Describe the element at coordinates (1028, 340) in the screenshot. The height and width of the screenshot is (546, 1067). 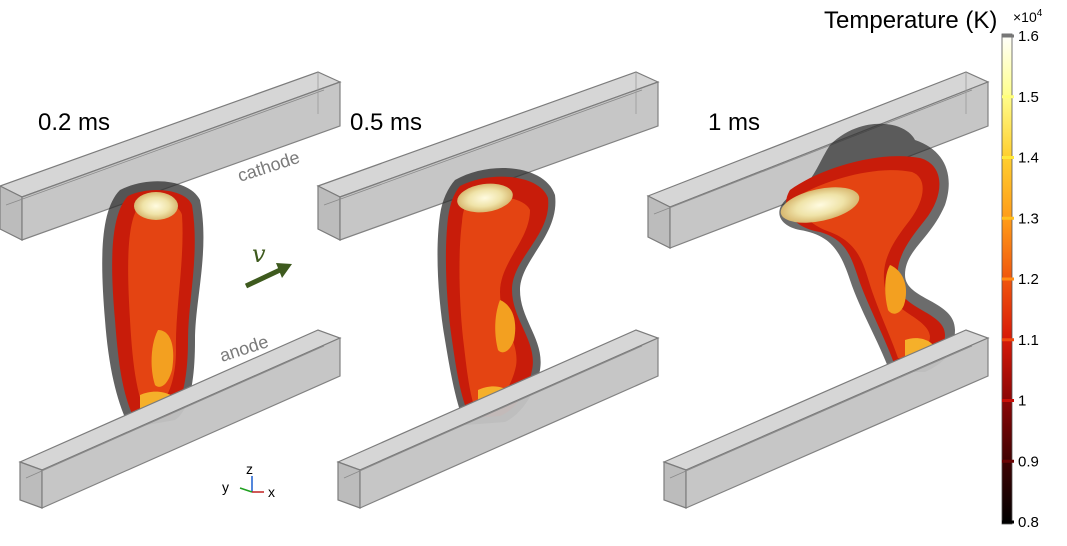
I see `colorbar-tick-label: 1.1` at that location.